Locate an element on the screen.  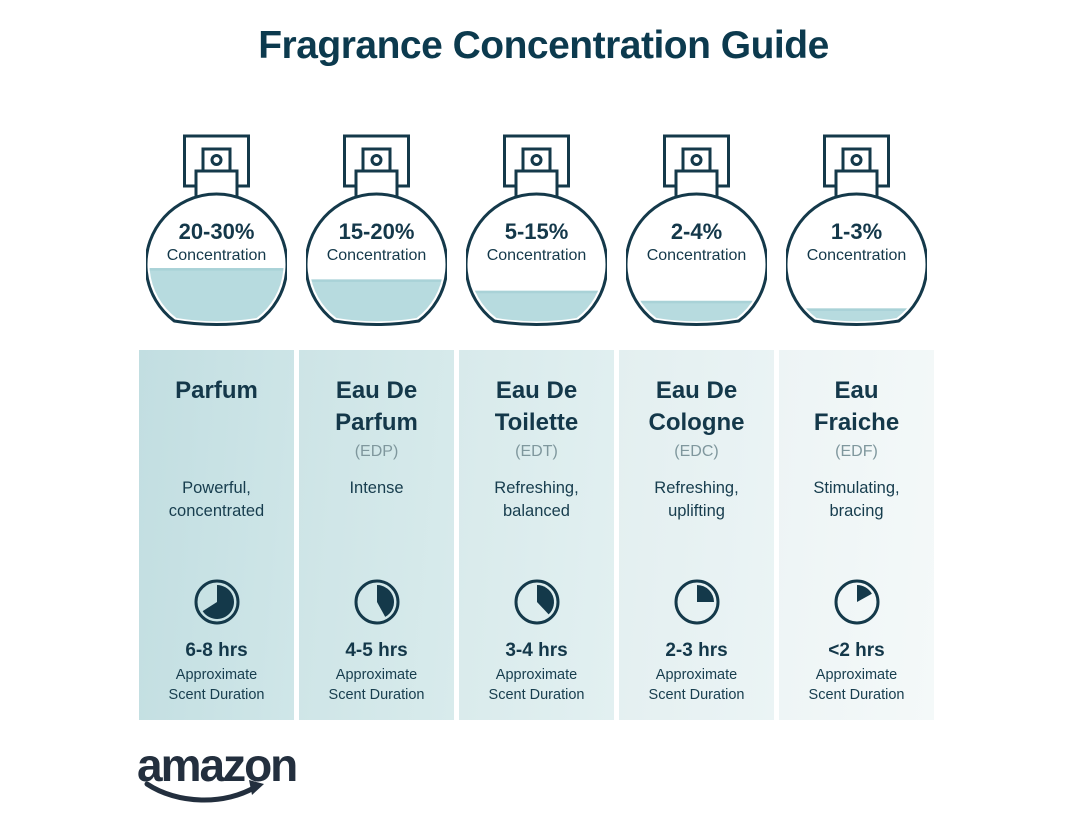
bottle-eau-de-cologne: 2-4% Concentration is located at coordinates (696, 233).